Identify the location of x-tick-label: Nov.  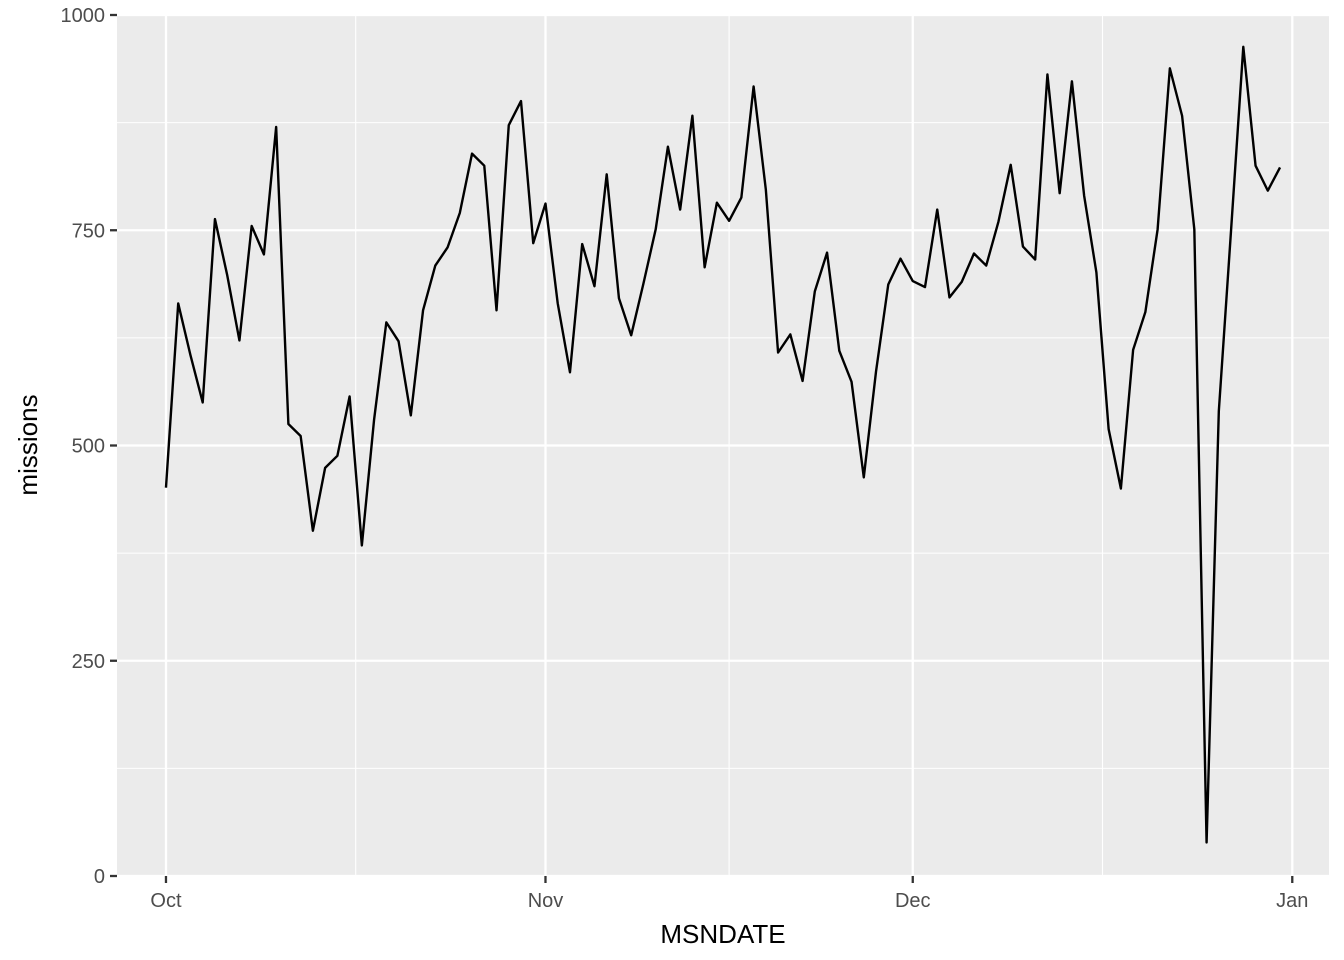
(546, 901).